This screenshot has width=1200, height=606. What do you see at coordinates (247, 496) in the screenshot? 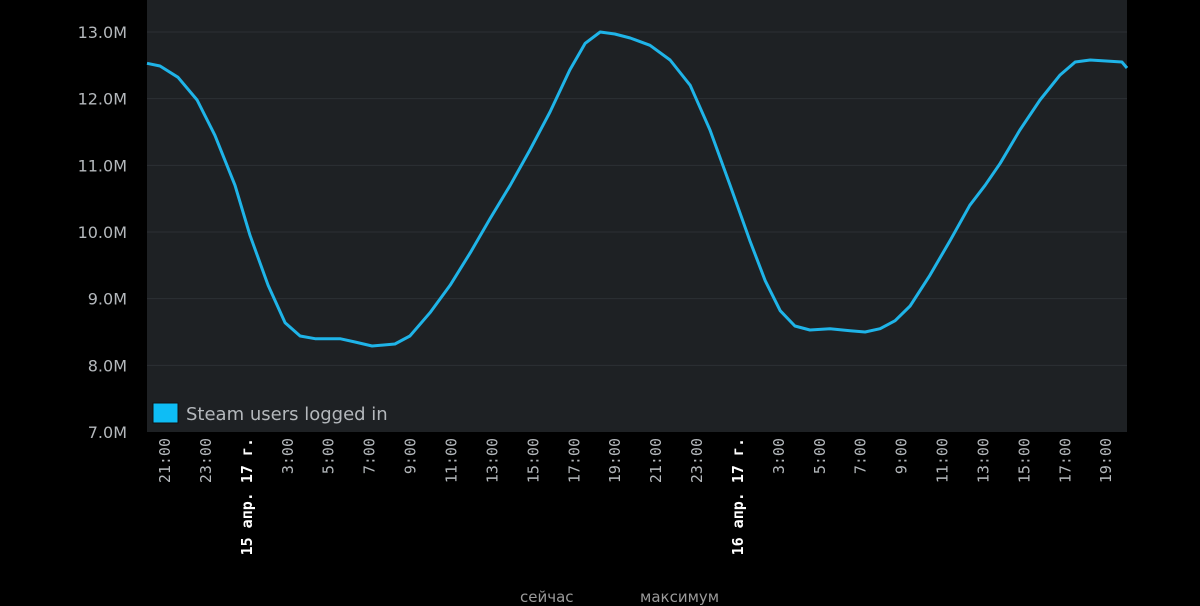
I see `x-date-label: 15 апр. 17 г.` at bounding box center [247, 496].